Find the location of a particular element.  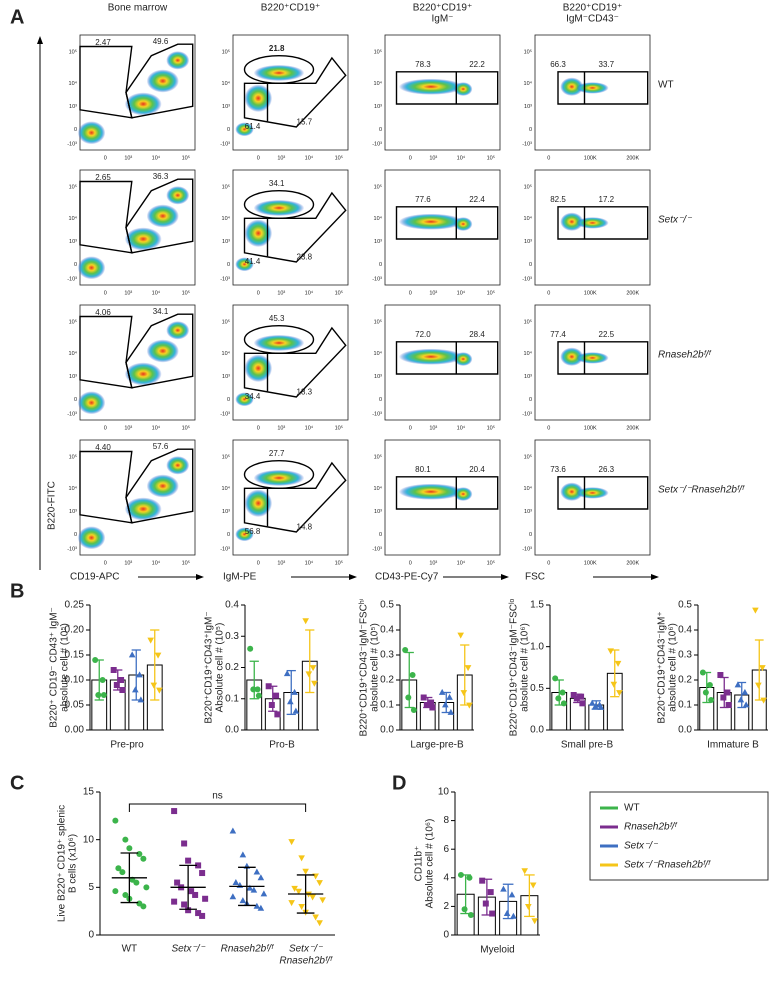

y-tick-label: 0.3 is located at coordinates (387, 655).